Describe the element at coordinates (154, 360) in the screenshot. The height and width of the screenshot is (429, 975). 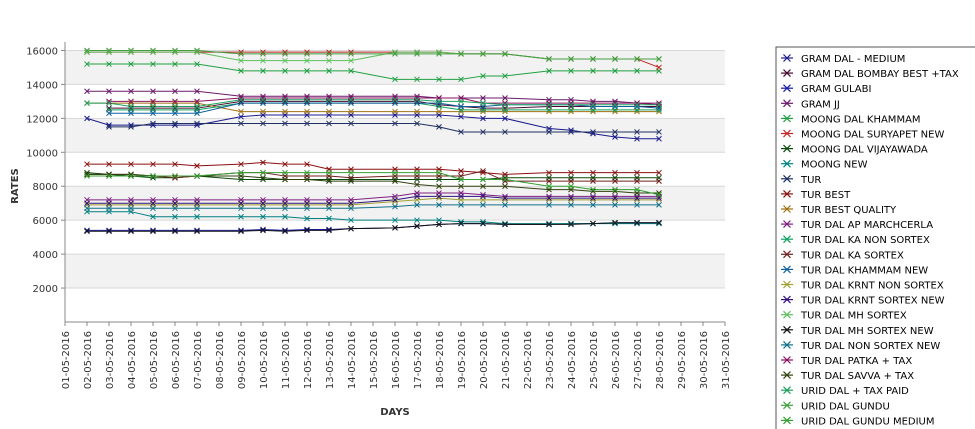
I see `x-tick-label: 05-05-2016` at that location.